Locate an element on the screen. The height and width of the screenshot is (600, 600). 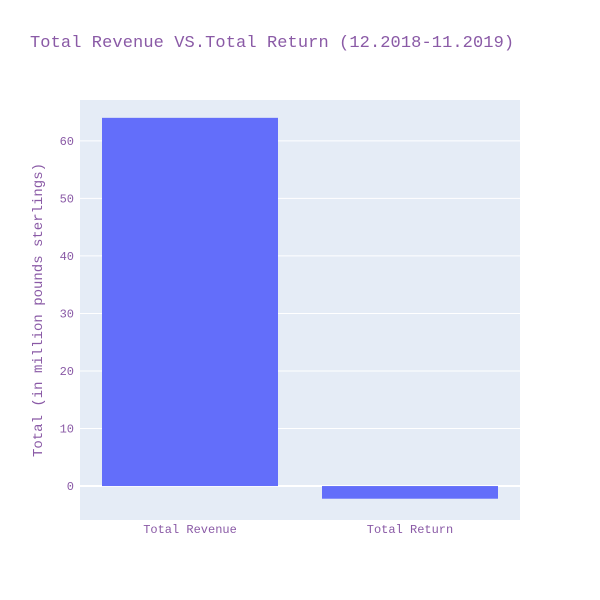
y-tick-label: 10 is located at coordinates (67, 430).